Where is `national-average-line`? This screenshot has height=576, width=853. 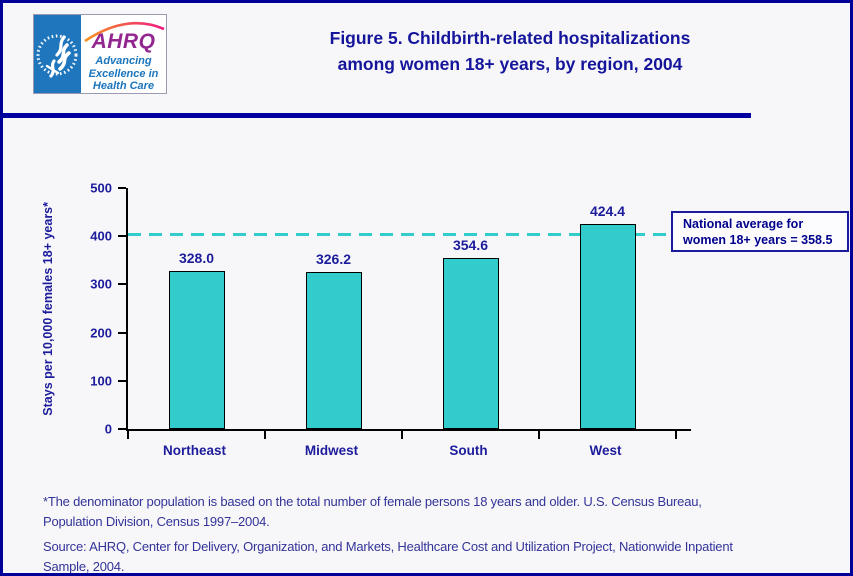
national-average-line is located at coordinates (399, 234).